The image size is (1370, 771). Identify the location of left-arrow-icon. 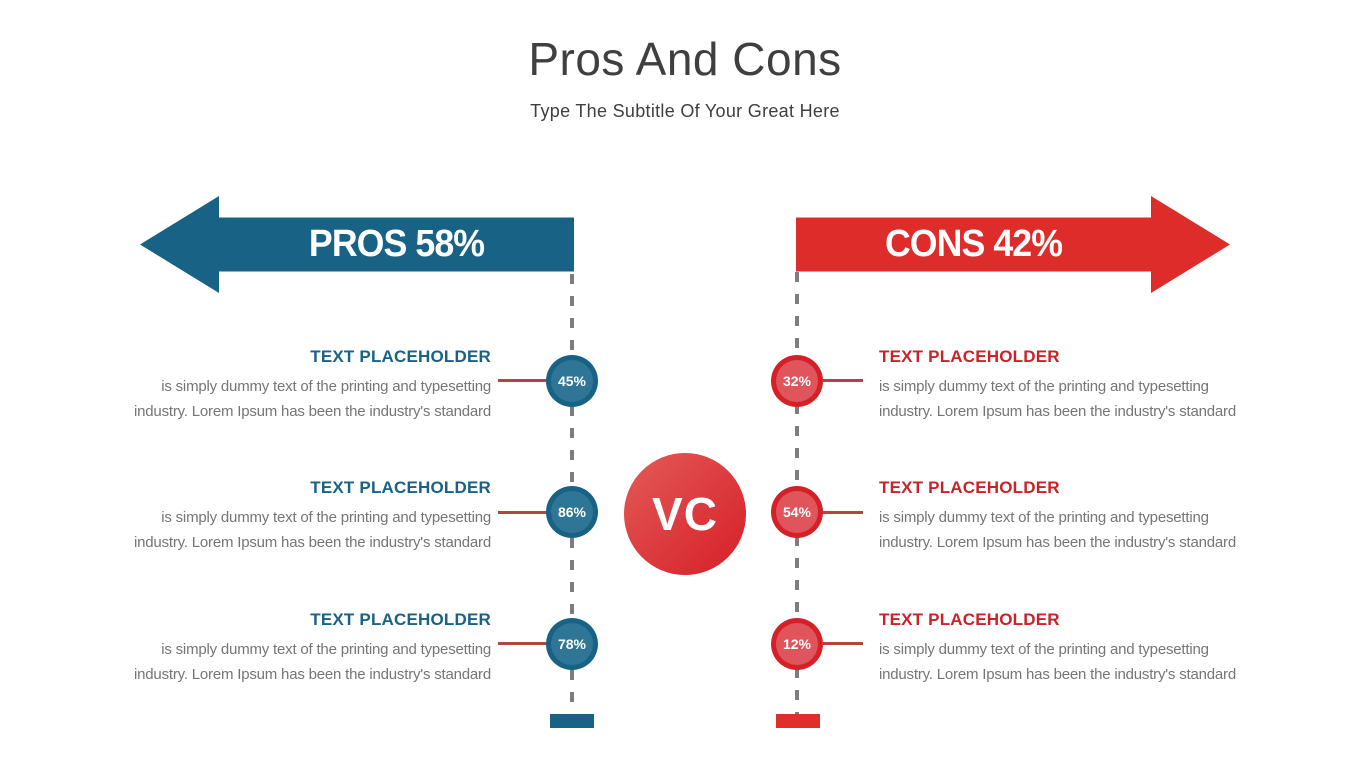
(357, 244).